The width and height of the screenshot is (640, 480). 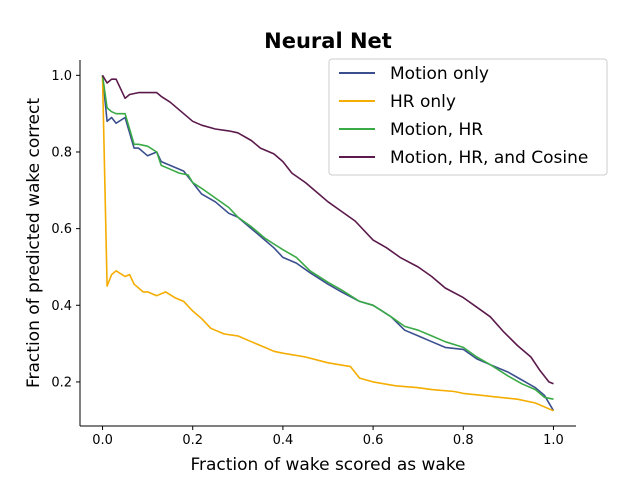 What do you see at coordinates (61, 382) in the screenshot?
I see `y-tick-label: 0.2` at bounding box center [61, 382].